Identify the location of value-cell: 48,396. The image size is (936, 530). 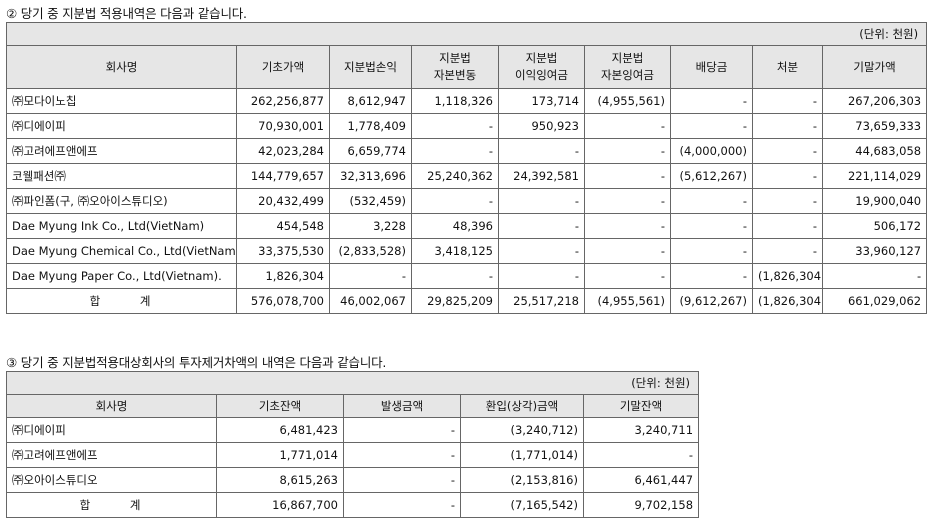
(455, 226).